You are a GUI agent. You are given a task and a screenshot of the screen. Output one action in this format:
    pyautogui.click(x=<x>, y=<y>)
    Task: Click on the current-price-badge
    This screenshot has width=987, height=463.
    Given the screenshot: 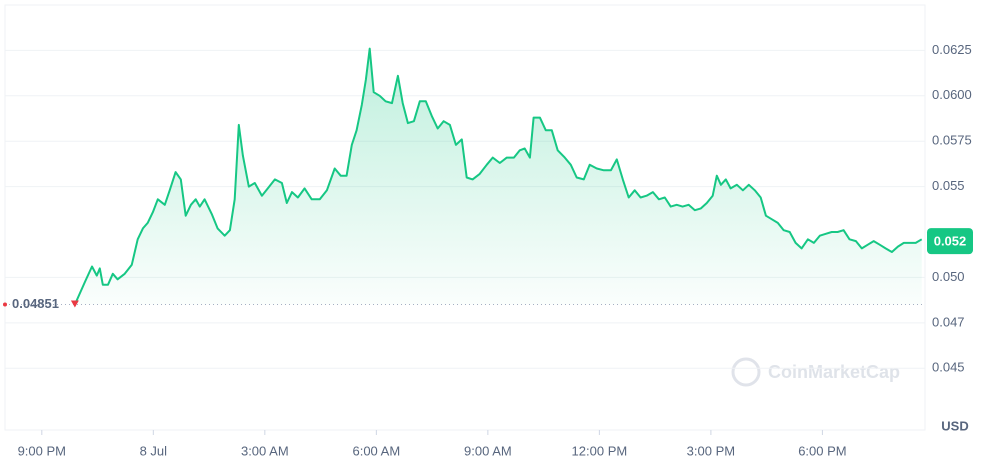 What is the action you would take?
    pyautogui.click(x=950, y=241)
    